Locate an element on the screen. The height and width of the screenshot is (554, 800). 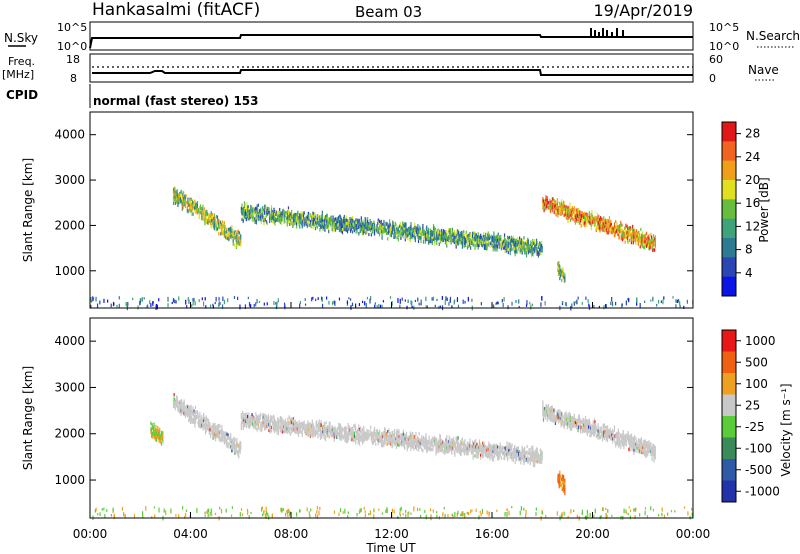
nave-tick-top: 60 is located at coordinates (716, 59).